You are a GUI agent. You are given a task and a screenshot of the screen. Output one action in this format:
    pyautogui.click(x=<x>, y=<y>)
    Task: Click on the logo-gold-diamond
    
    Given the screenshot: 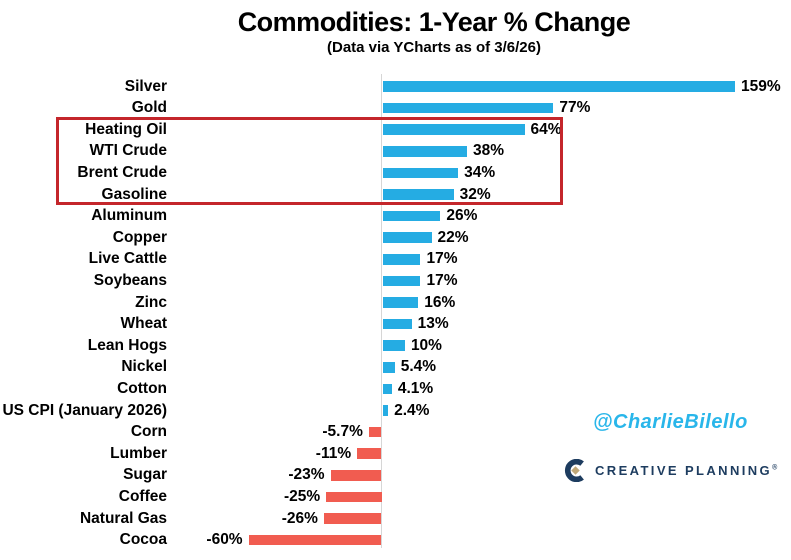 What is the action you would take?
    pyautogui.click(x=575, y=470)
    